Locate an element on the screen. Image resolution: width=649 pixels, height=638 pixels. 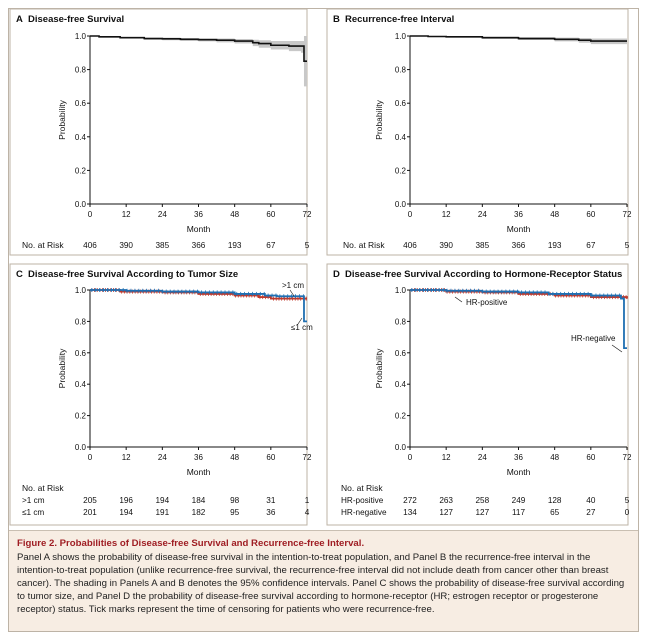
curve-label: >1 cm is located at coordinates (293, 285).